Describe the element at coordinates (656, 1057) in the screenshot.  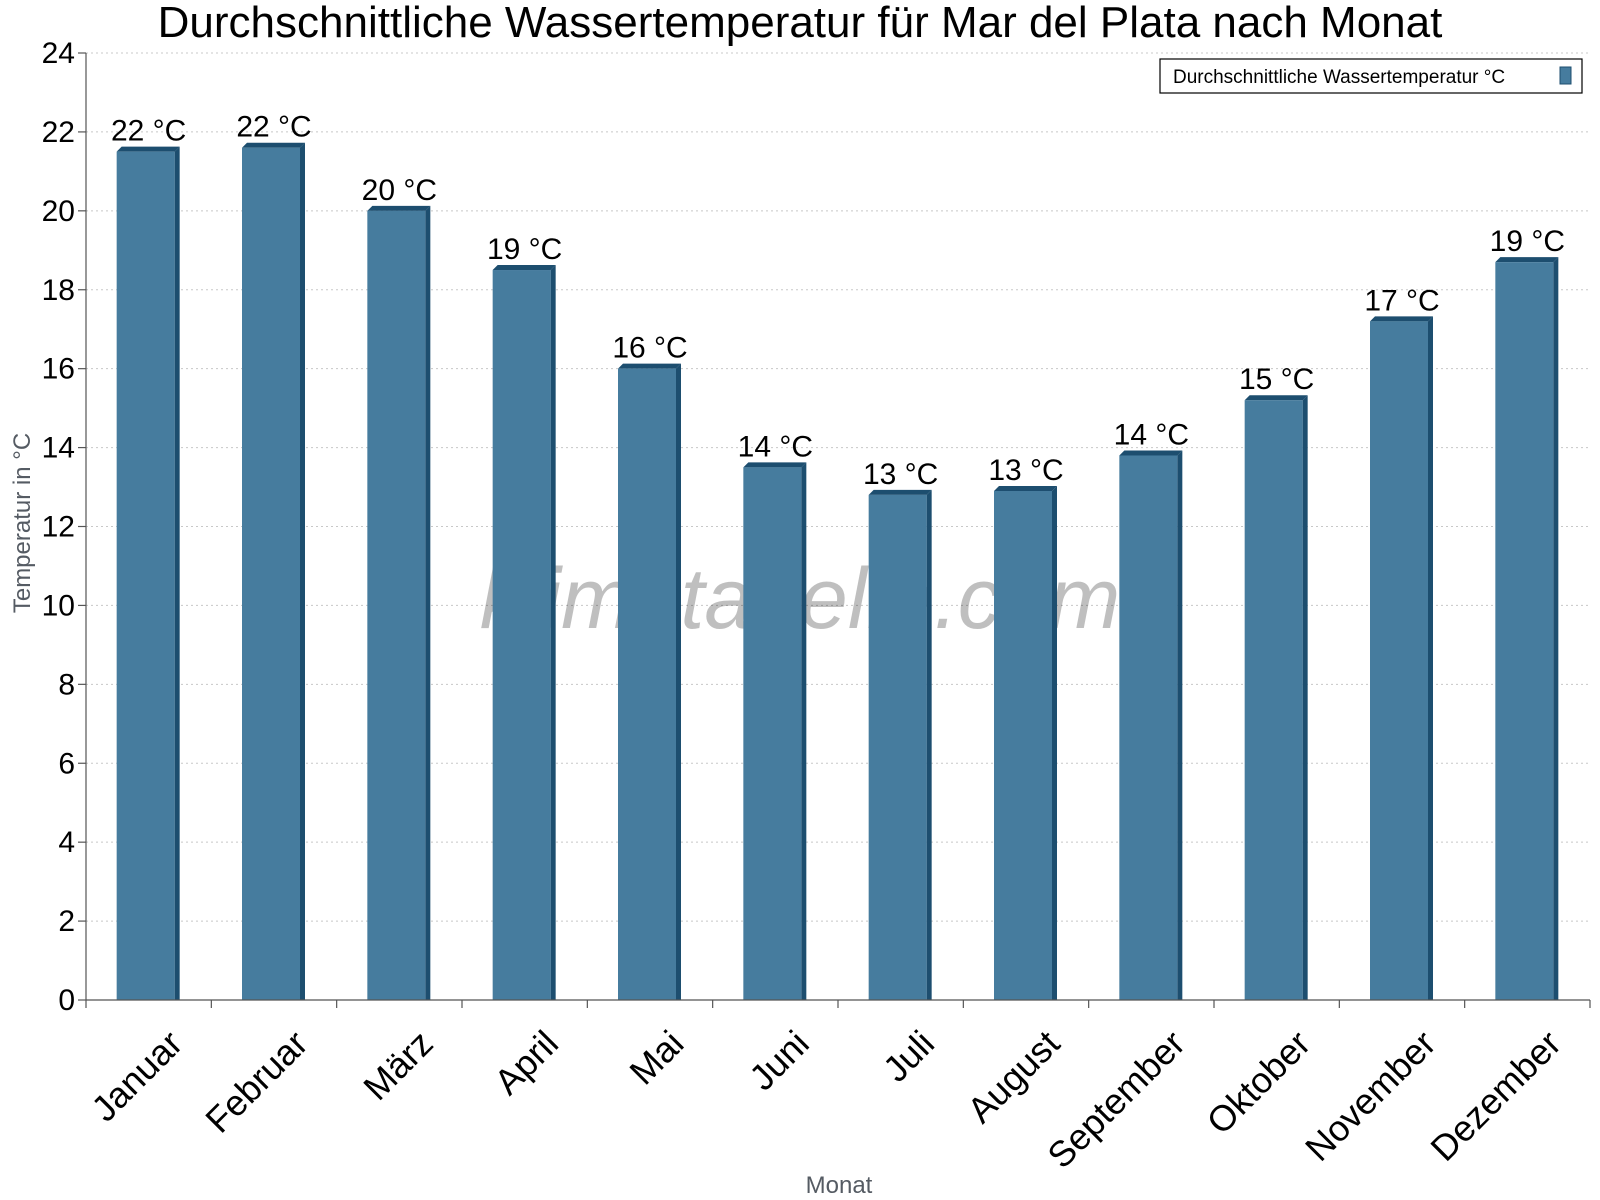
I see `x-tick-label: Mai` at that location.